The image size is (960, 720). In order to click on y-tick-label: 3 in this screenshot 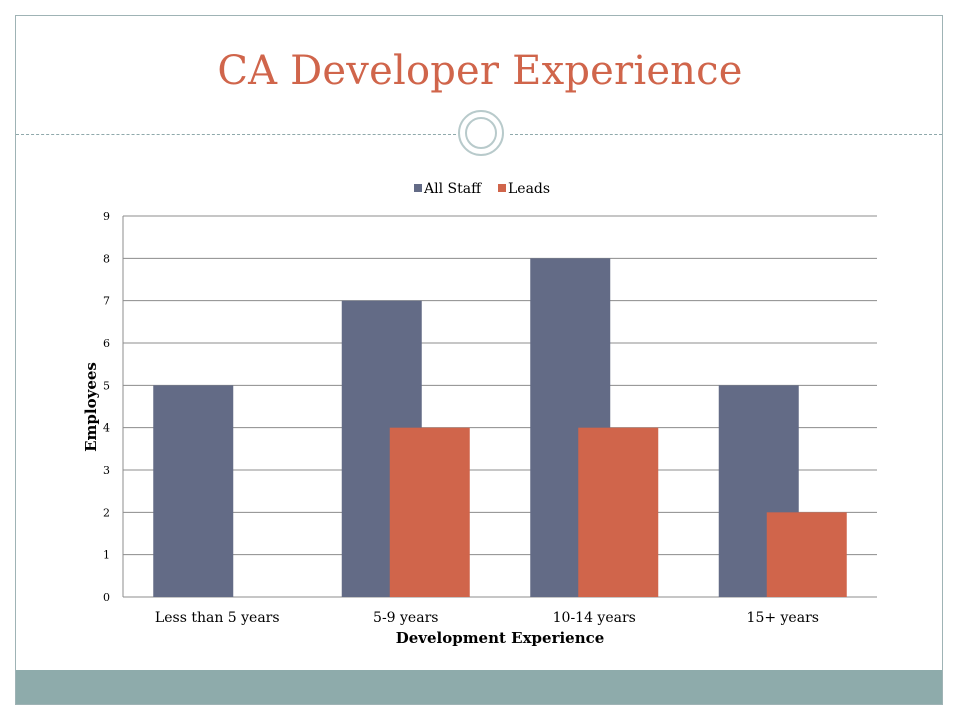, I will do `click(106, 470)`.